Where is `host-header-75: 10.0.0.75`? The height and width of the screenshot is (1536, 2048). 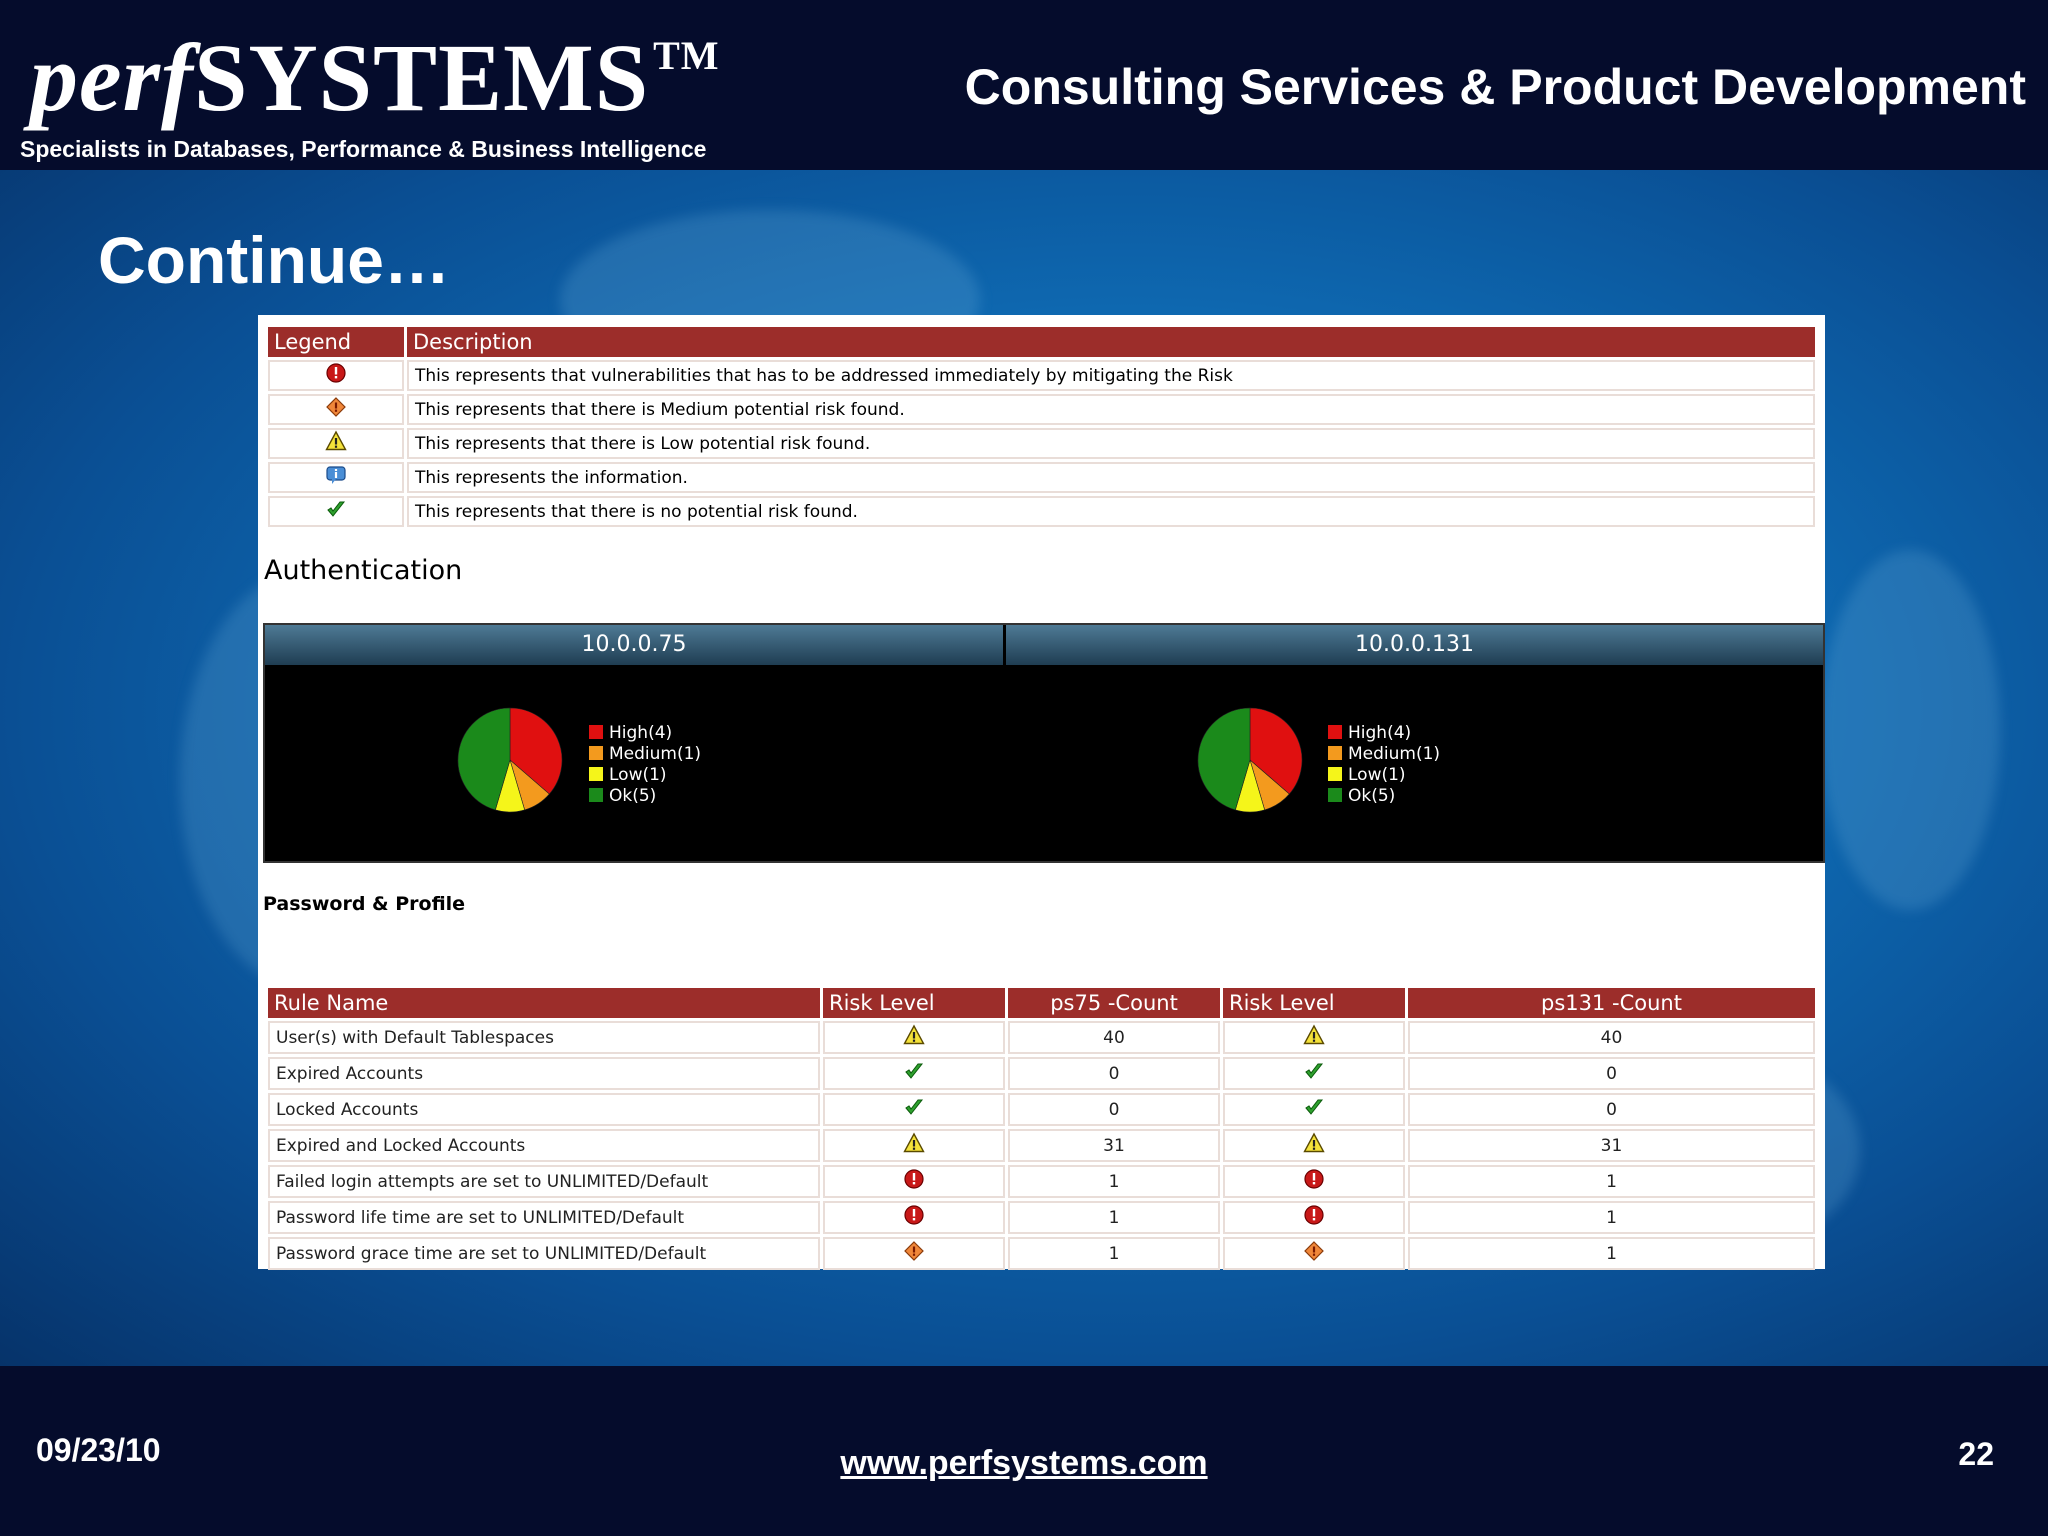 host-header-75: 10.0.0.75 is located at coordinates (634, 645).